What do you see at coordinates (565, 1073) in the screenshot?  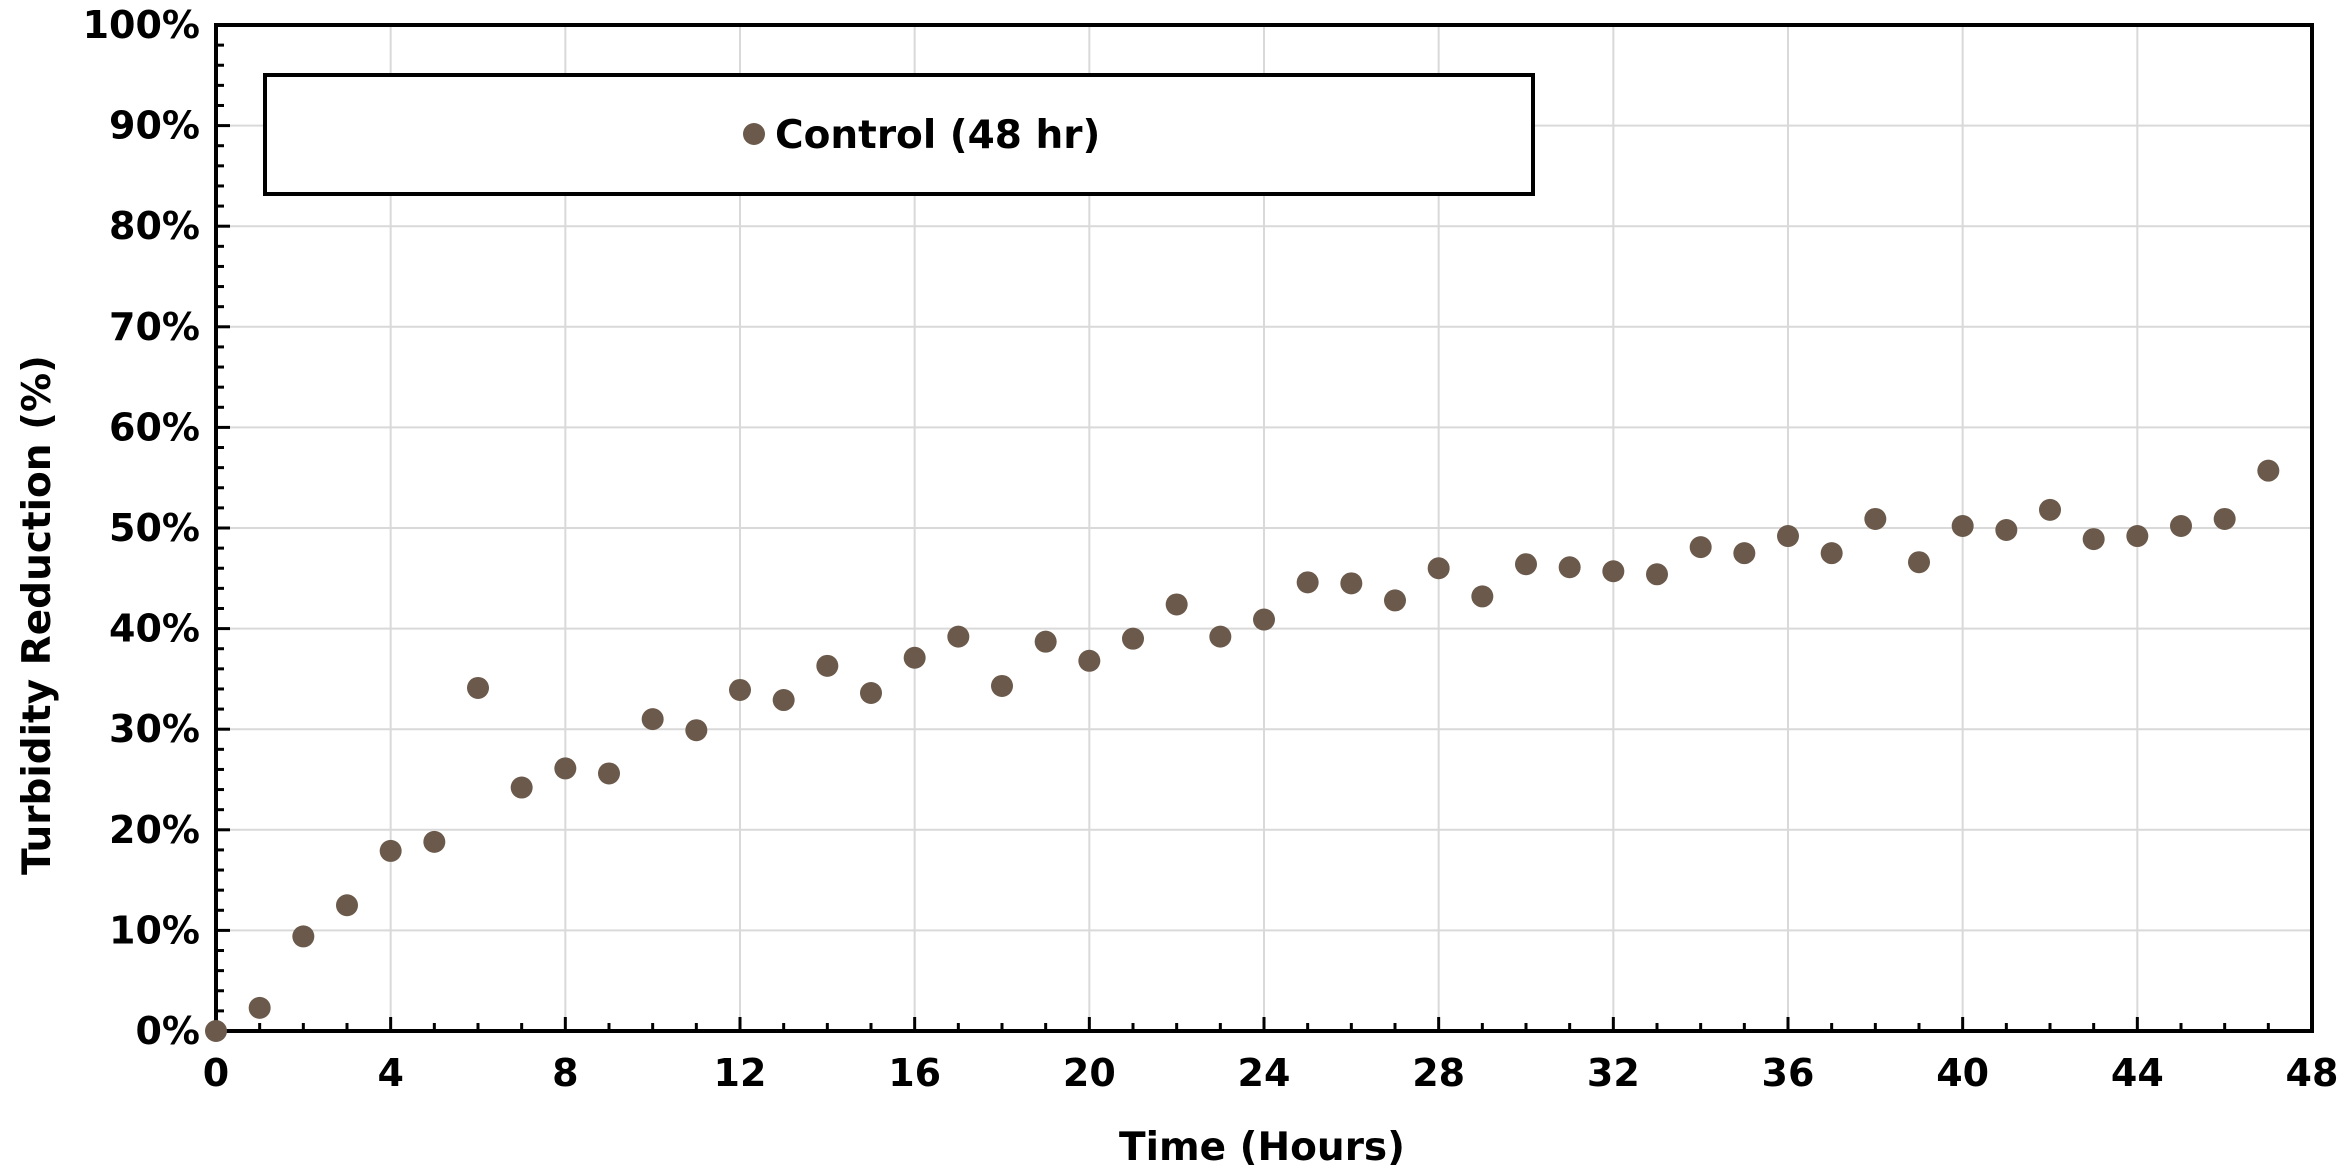 I see `x-tick-label: 8` at bounding box center [565, 1073].